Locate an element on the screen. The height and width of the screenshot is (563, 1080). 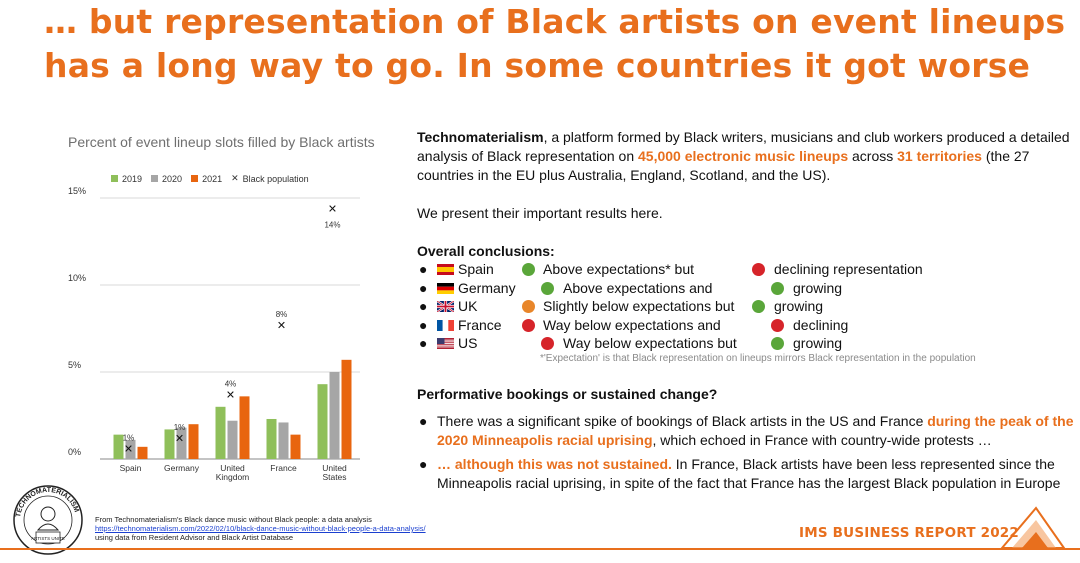
conclusion-country: Spain is located at coordinates (465, 269).